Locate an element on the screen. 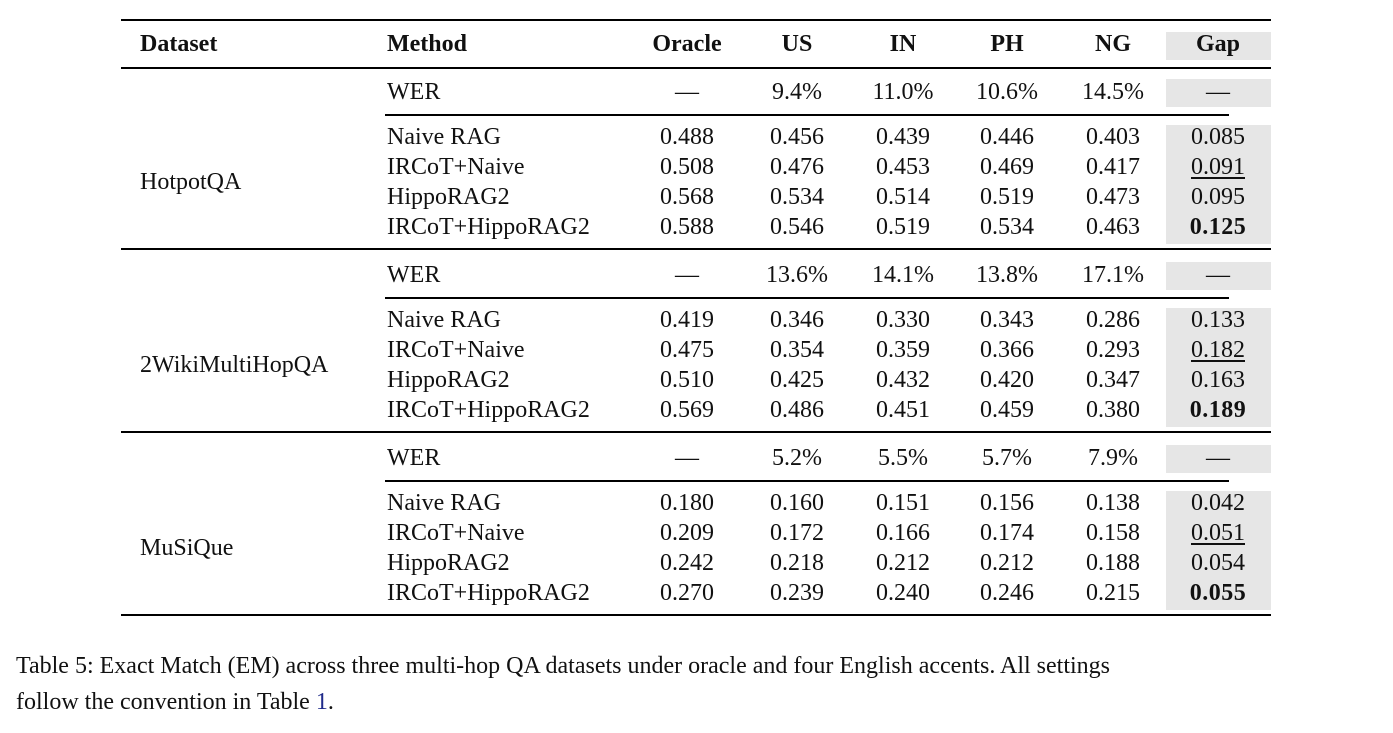 The height and width of the screenshot is (733, 1393). score-value: 0.246 is located at coordinates (1007, 593).